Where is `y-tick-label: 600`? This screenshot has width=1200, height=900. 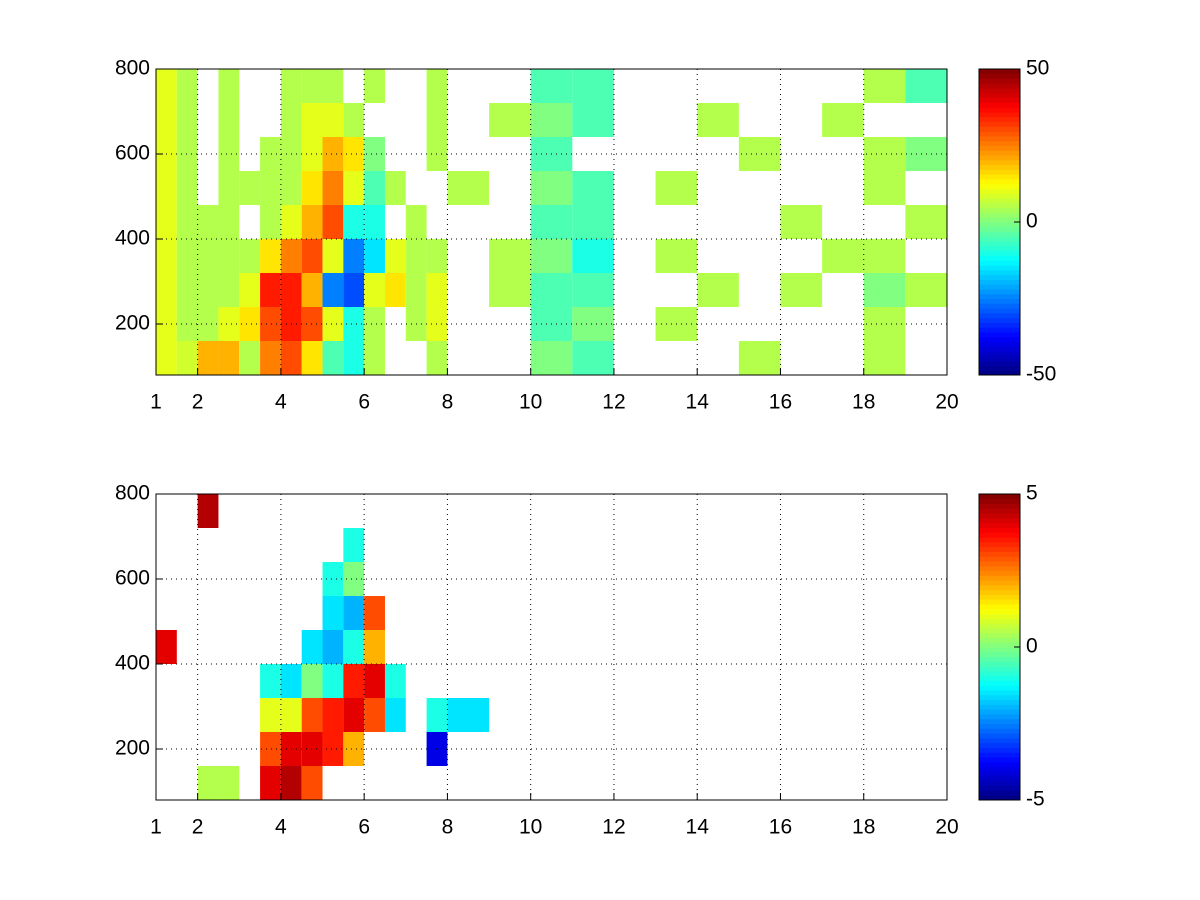
y-tick-label: 600 is located at coordinates (132, 153).